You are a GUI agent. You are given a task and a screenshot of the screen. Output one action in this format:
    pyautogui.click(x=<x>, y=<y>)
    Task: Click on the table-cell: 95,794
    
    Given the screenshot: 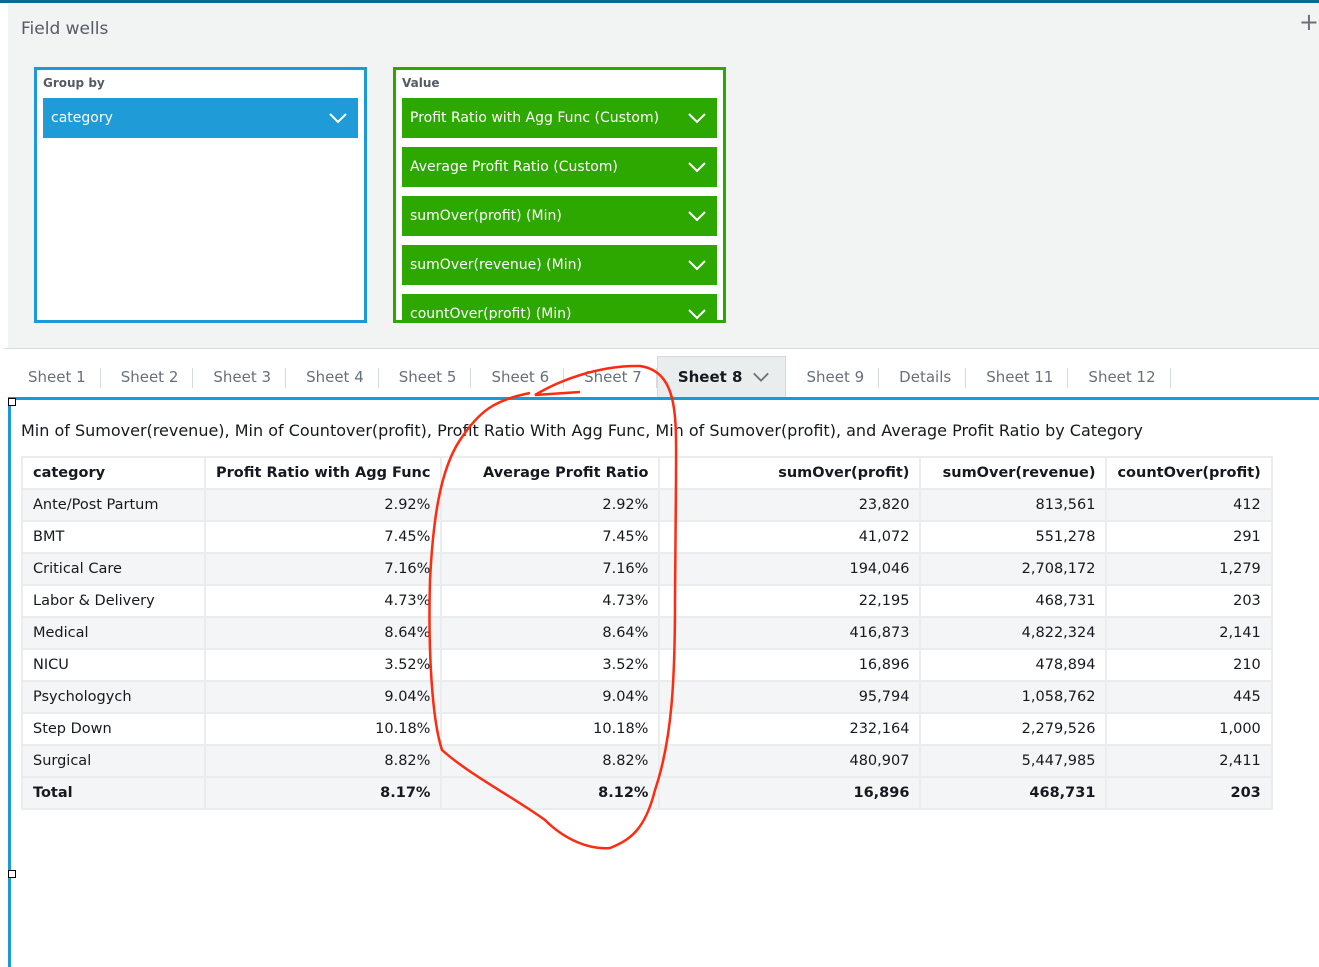 What is the action you would take?
    pyautogui.click(x=790, y=697)
    